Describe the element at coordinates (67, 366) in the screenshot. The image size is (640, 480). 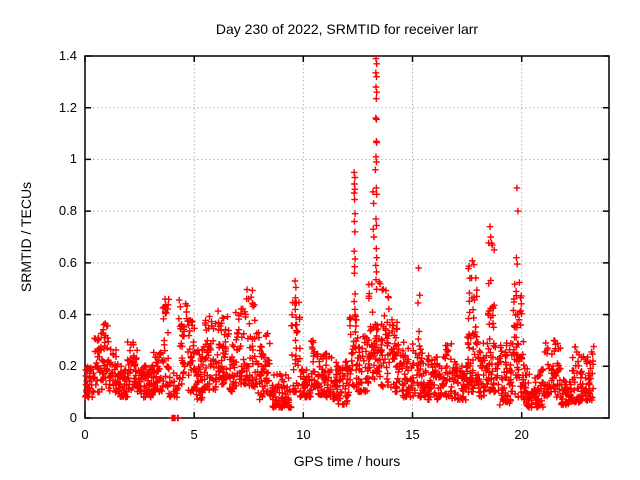
I see `y-tick-label: 0.2` at that location.